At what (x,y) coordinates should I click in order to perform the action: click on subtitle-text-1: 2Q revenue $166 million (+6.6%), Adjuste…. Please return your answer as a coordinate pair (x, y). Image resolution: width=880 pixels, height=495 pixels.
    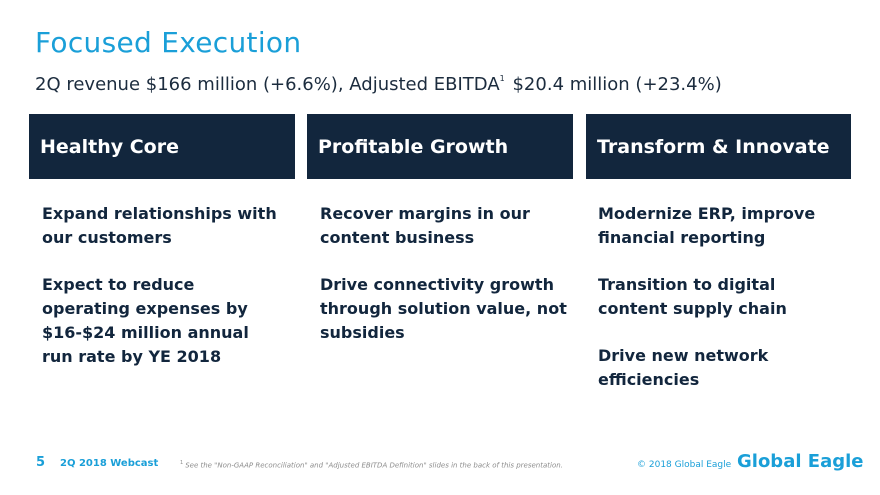
    Looking at the image, I should click on (267, 84).